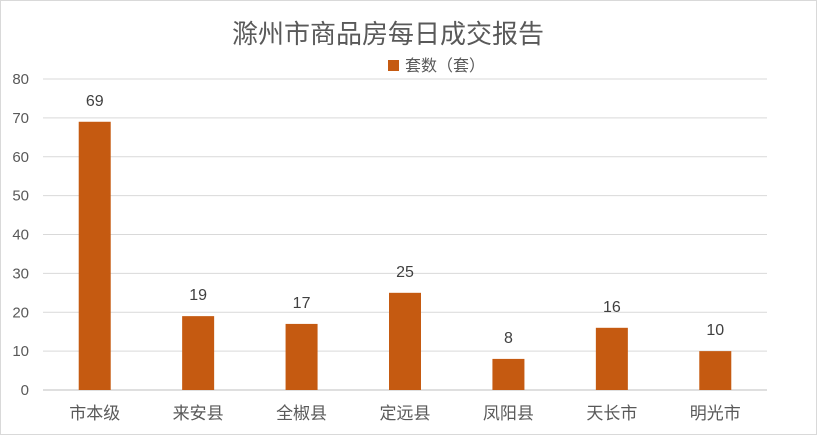 Image resolution: width=817 pixels, height=435 pixels. Describe the element at coordinates (20, 312) in the screenshot. I see `y-tick-label: 20` at that location.